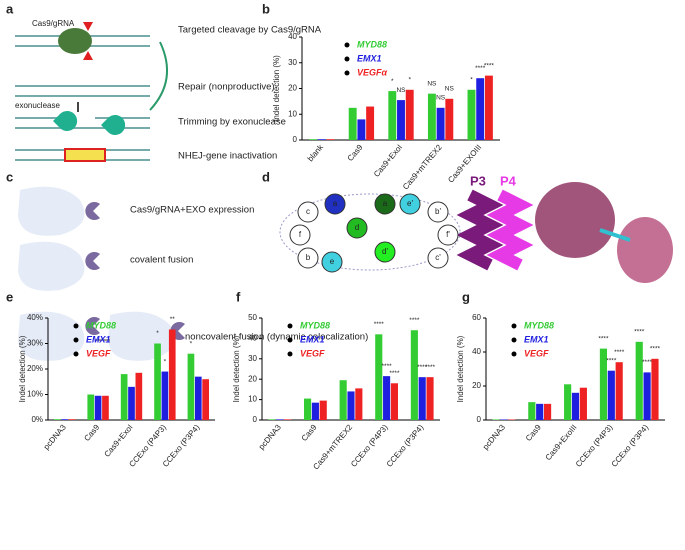 Image resolution: width=685 pixels, height=550 pixels. Describe the element at coordinates (35, 343) in the screenshot. I see `y-tick-label: 30%` at that location.